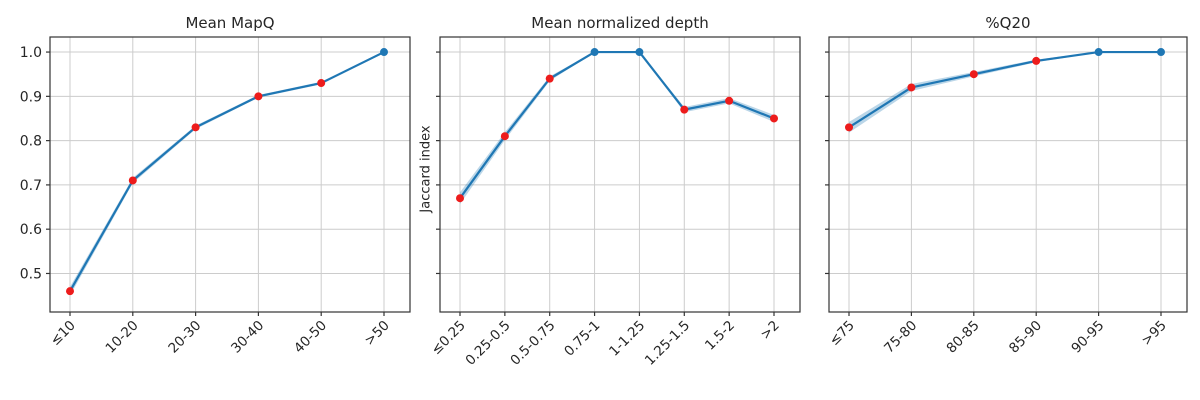 The height and width of the screenshot is (400, 1200). What do you see at coordinates (31, 186) in the screenshot?
I see `svg-text: 0.7` at bounding box center [31, 186].